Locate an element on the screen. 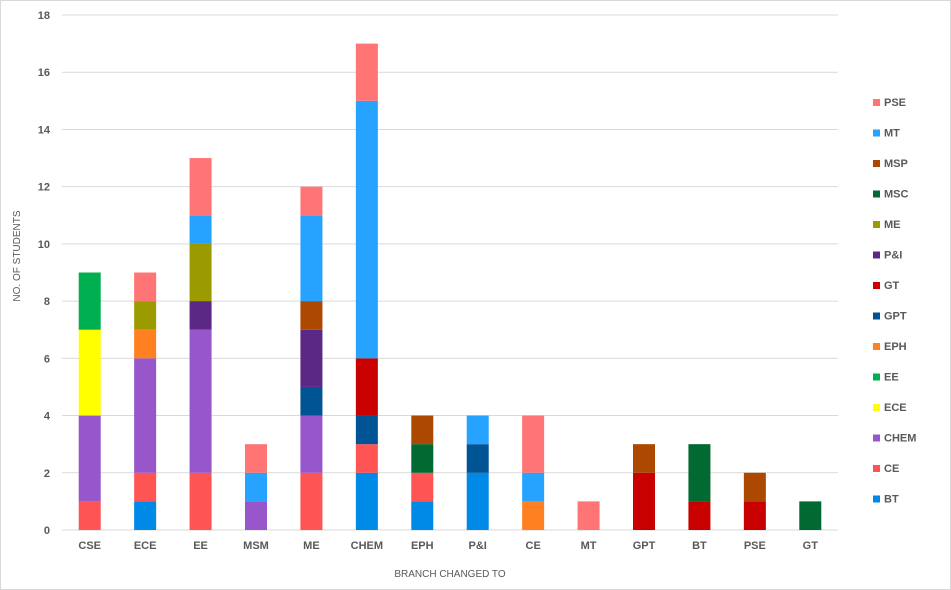  legend-label: BT is located at coordinates (891, 500).